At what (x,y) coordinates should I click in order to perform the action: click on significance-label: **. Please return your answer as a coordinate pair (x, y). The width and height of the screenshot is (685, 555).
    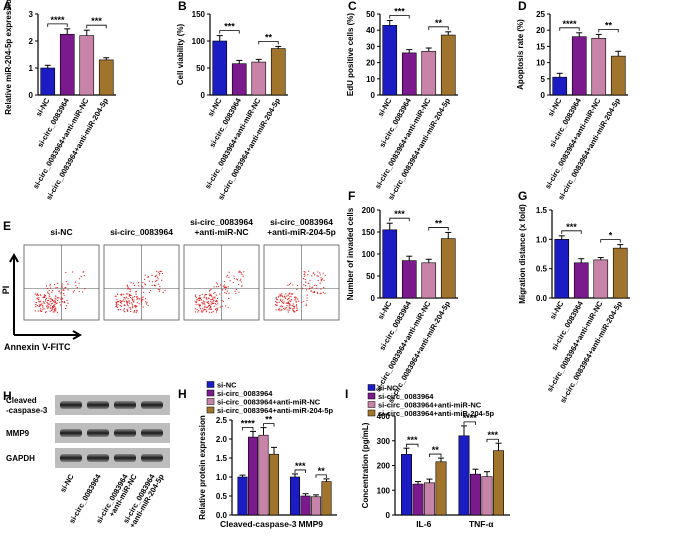
    Looking at the image, I should click on (269, 420).